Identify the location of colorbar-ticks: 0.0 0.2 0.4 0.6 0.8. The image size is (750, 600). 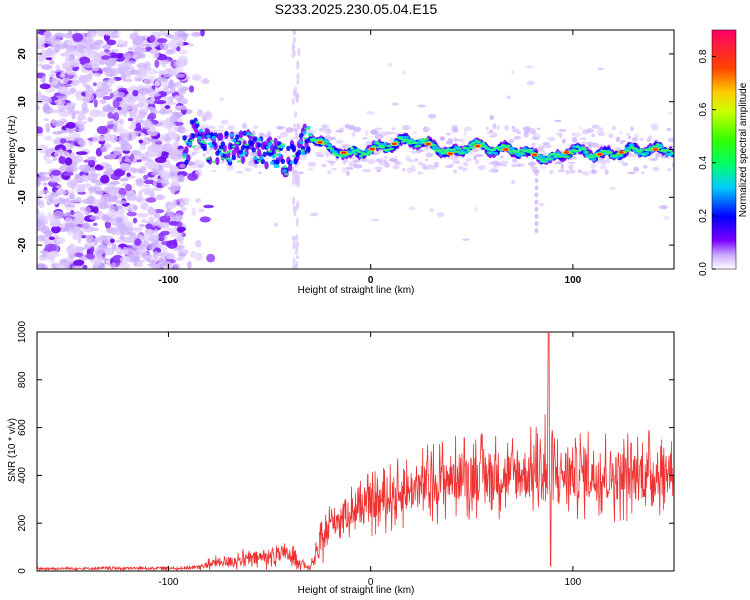
(707, 162).